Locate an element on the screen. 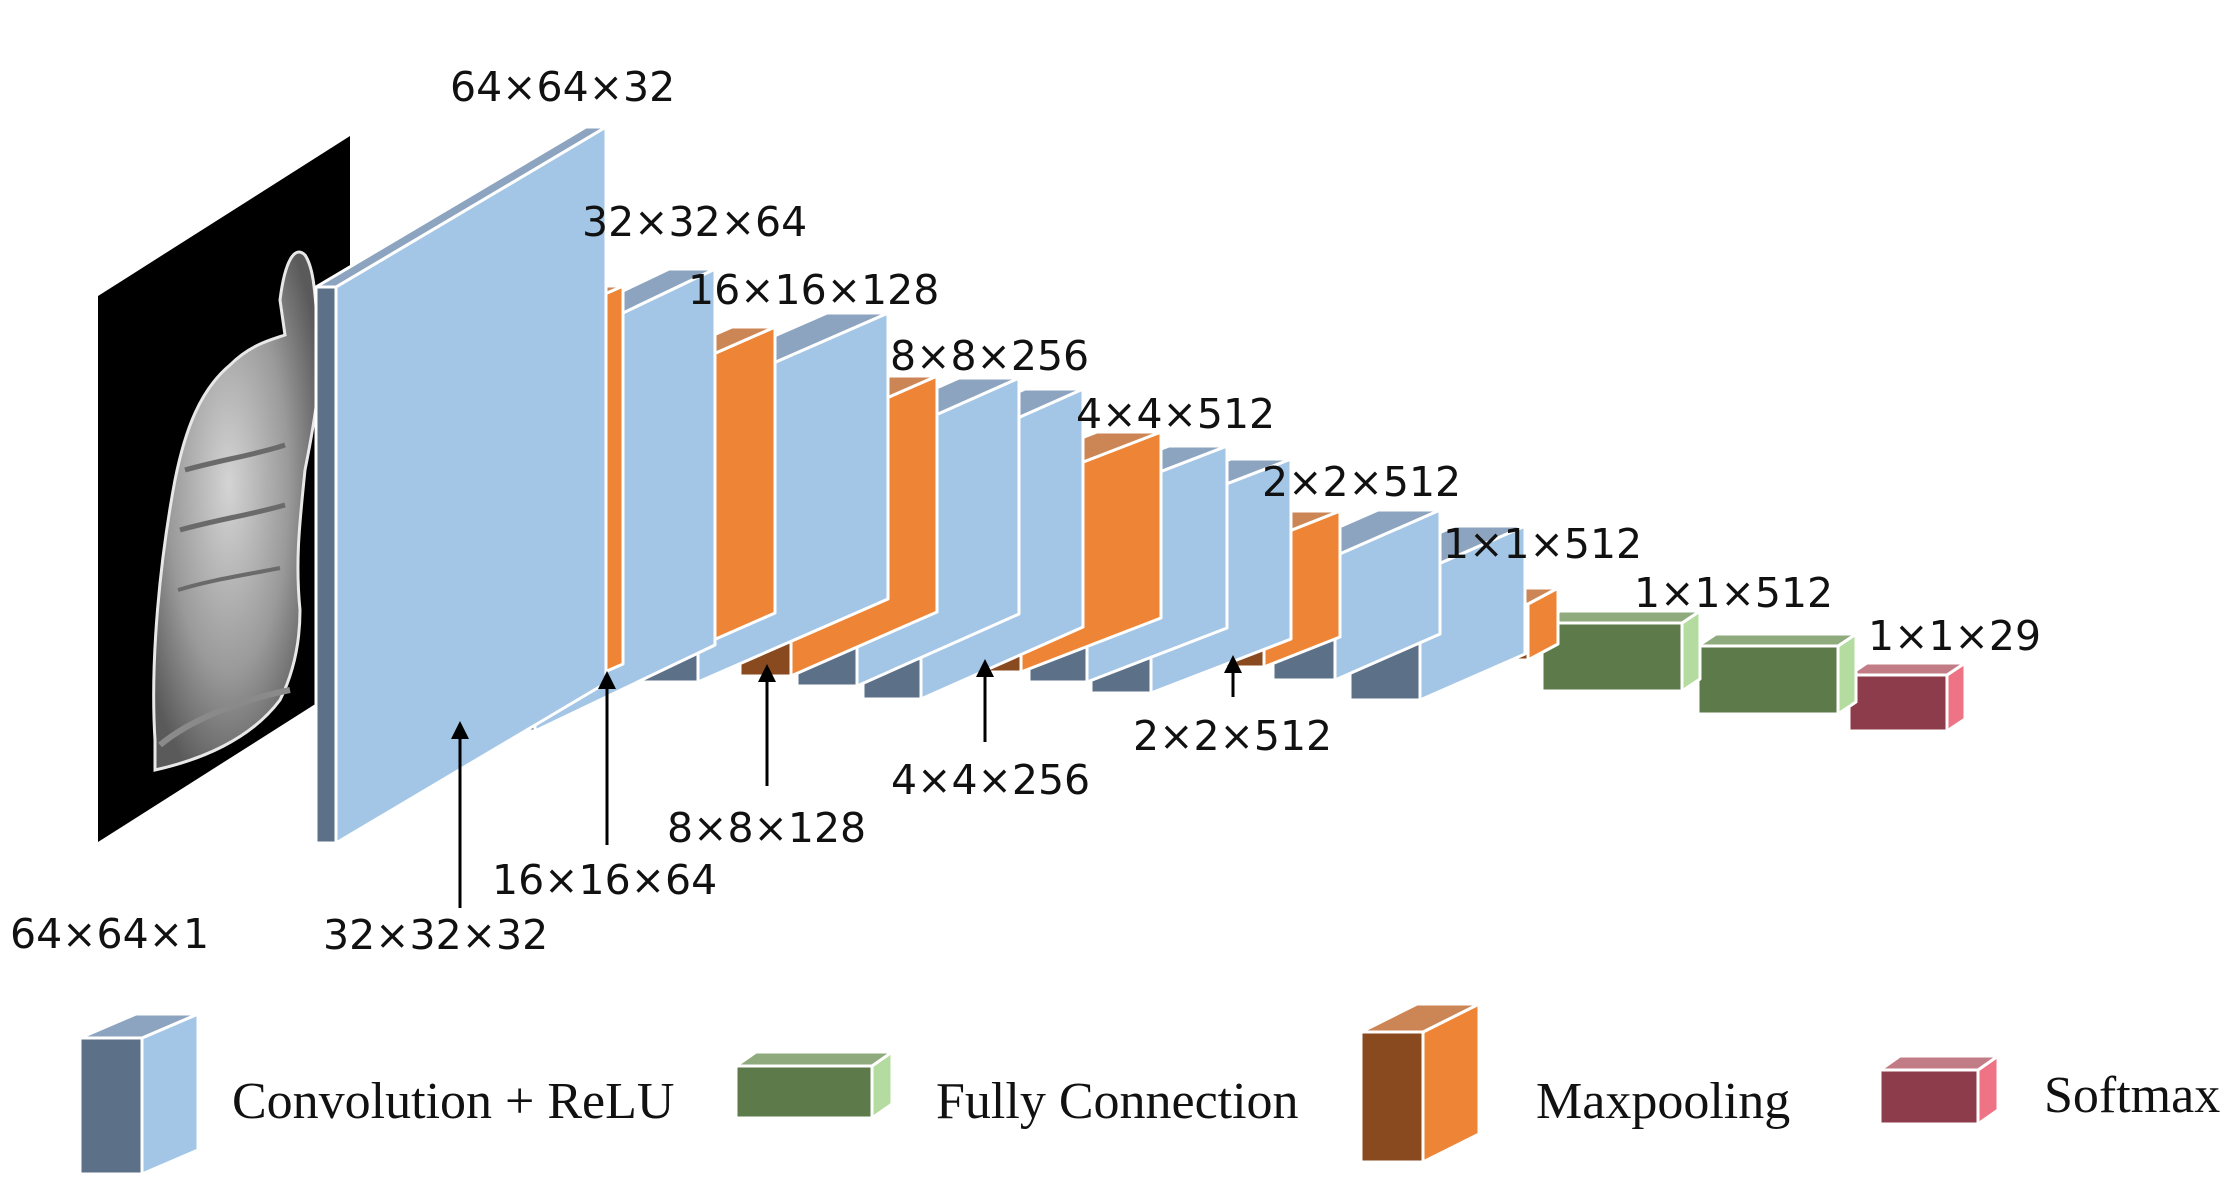  legend-label-fc: Fully Connection is located at coordinates (1117, 1101).